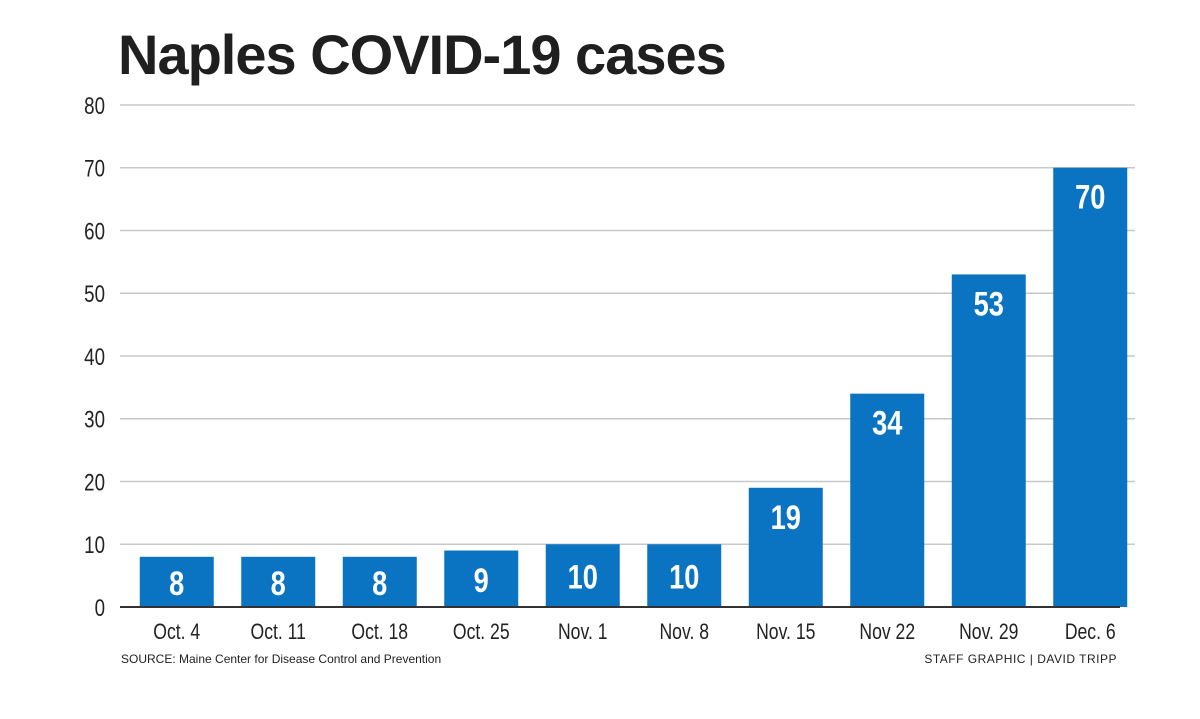 The width and height of the screenshot is (1200, 719). What do you see at coordinates (94, 482) in the screenshot?
I see `y-tick-label: 20` at bounding box center [94, 482].